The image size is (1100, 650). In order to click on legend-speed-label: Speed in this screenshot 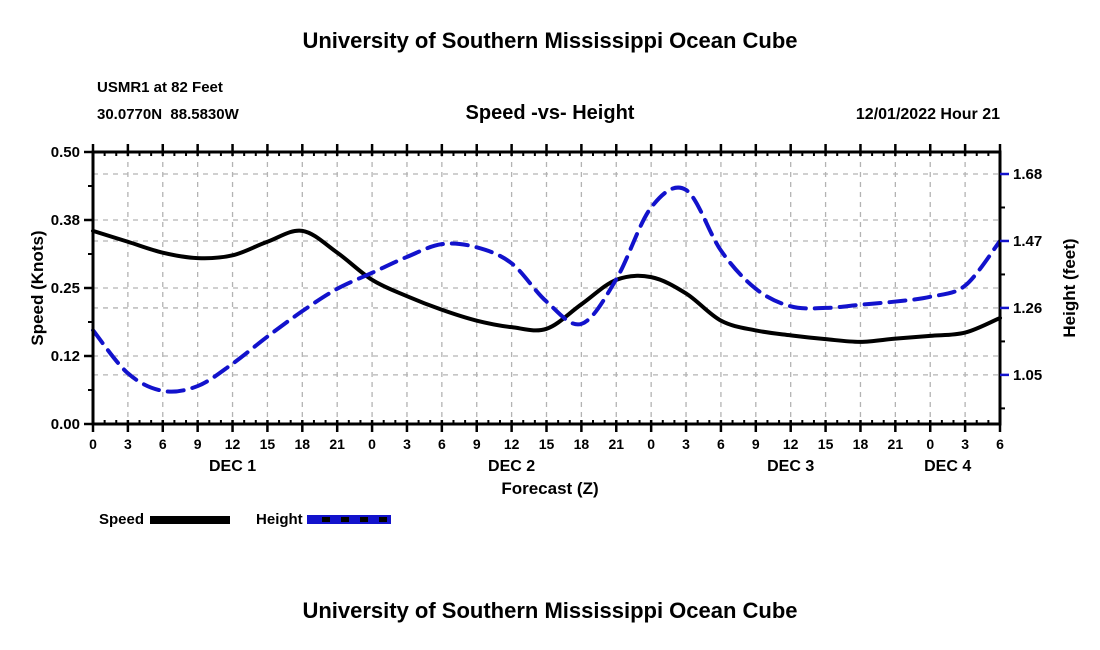, I will do `click(122, 519)`.